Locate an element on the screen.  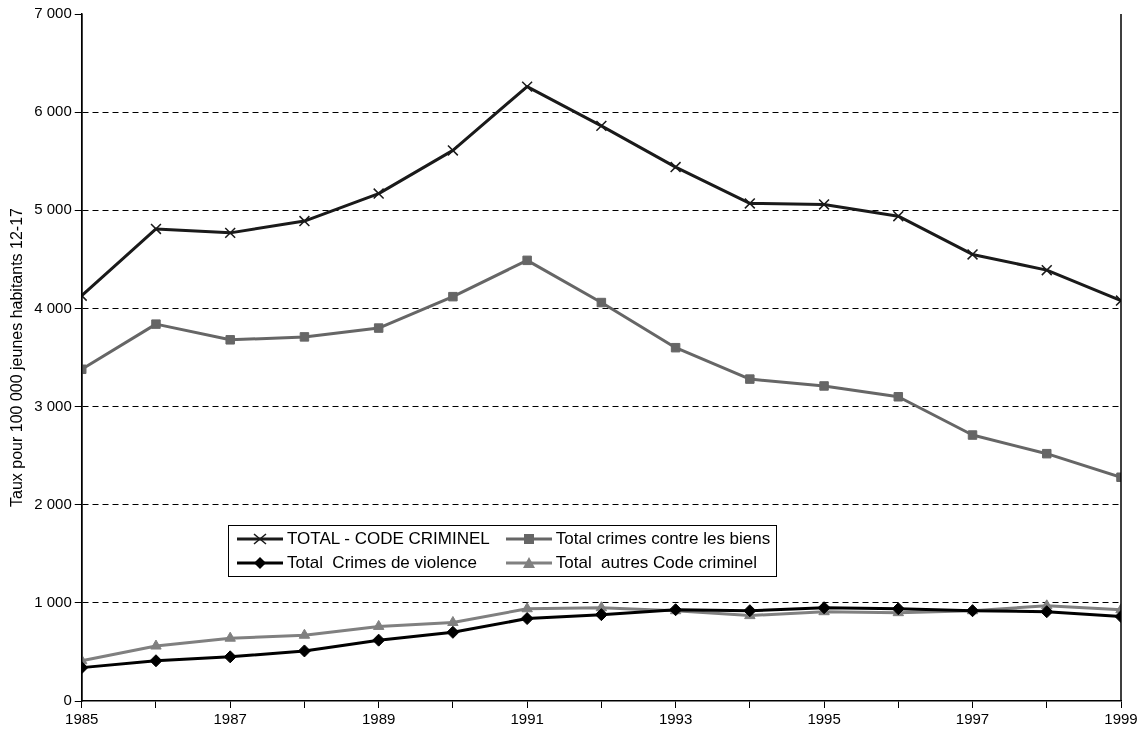
y-tick-label: 6 000 is located at coordinates (53, 111).